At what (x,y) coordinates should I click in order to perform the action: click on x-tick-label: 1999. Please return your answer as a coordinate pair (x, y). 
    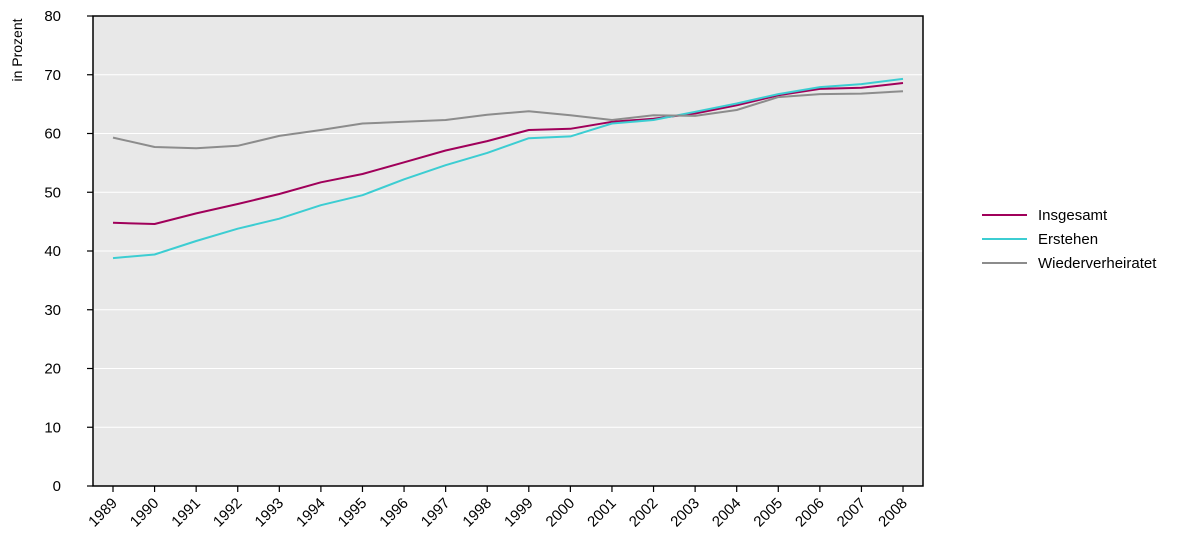
    Looking at the image, I should click on (519, 513).